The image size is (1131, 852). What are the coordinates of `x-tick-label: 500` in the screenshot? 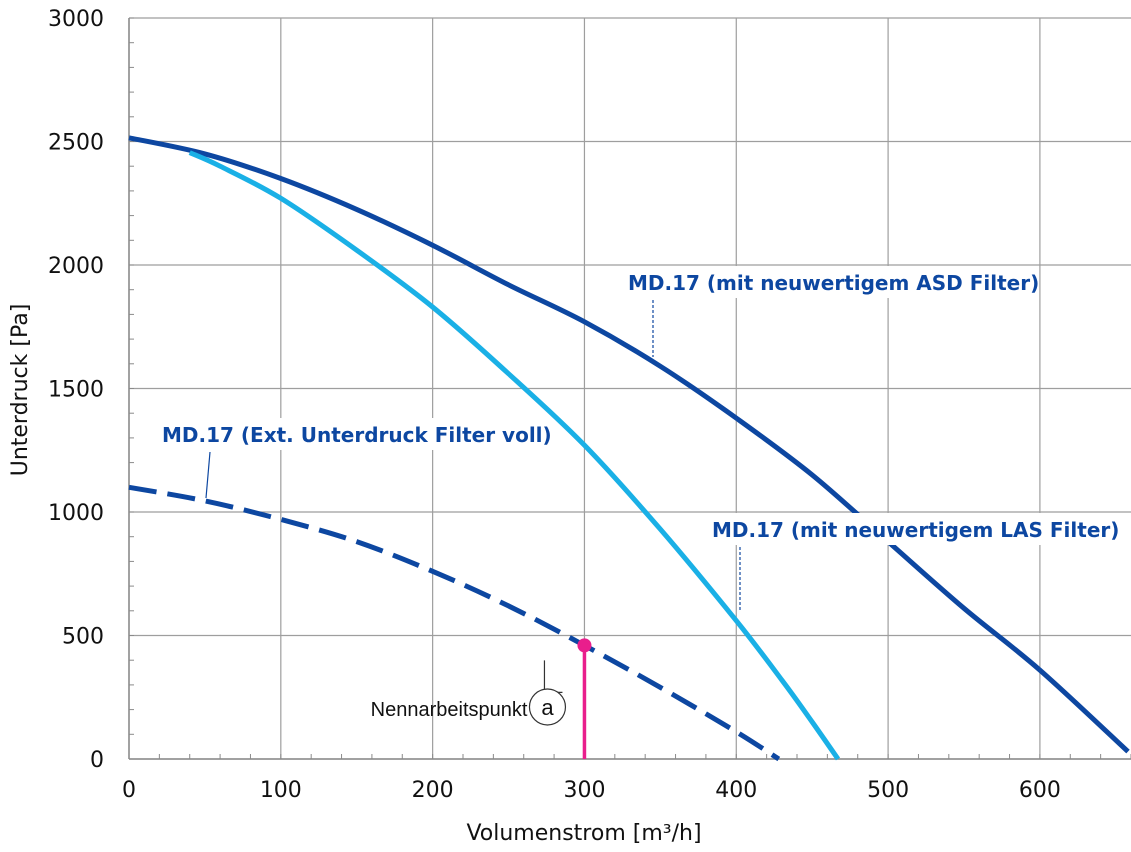 It's located at (888, 790).